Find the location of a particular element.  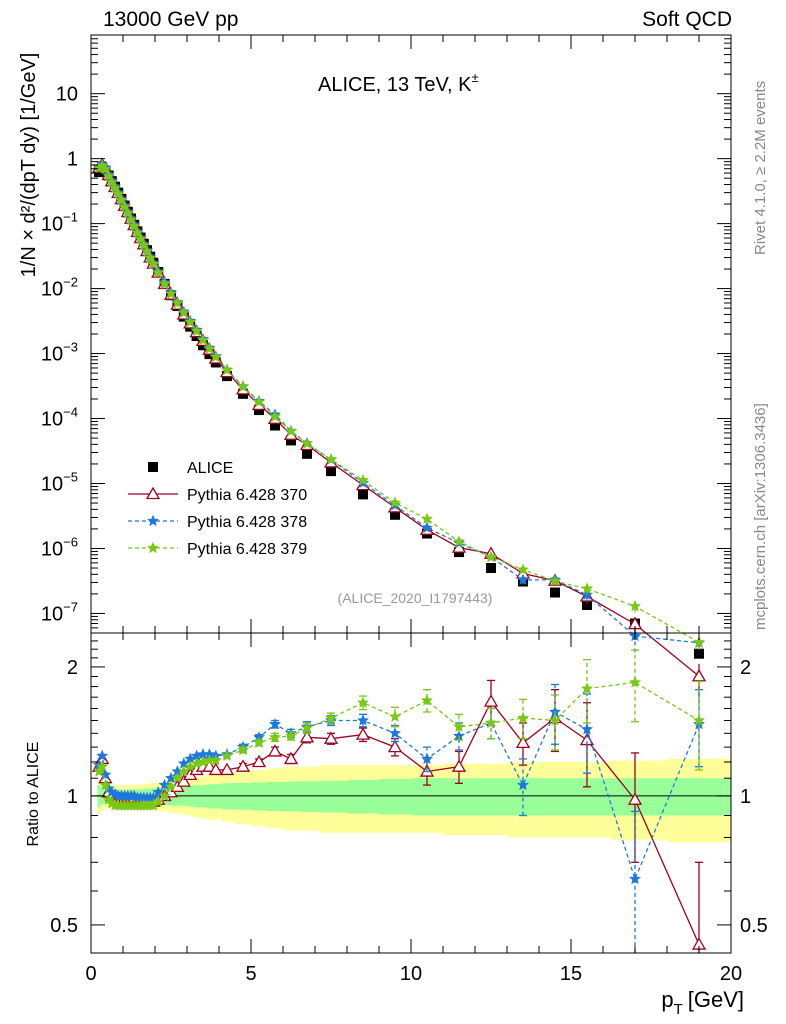

ratio-band-stat-uncertainty is located at coordinates (414, 797).